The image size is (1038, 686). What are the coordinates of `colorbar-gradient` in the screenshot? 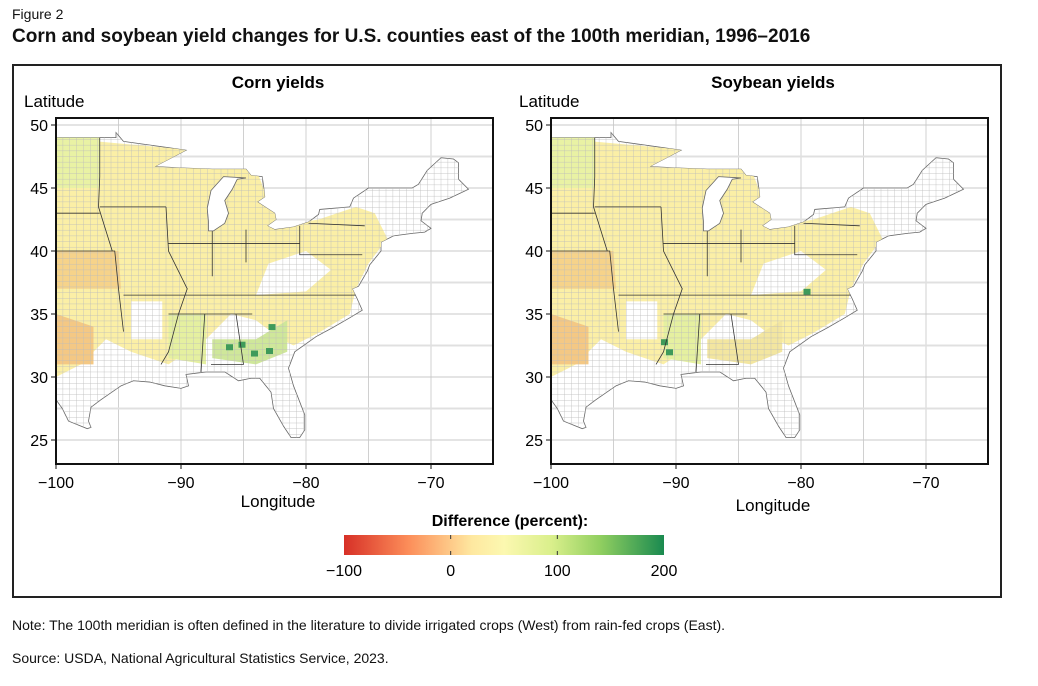 It's located at (504, 545).